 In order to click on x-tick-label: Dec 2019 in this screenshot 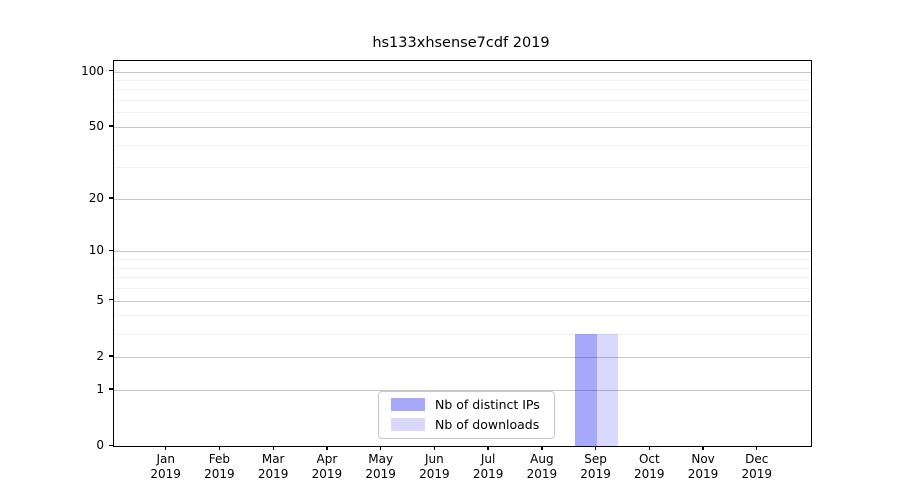, I will do `click(757, 467)`.